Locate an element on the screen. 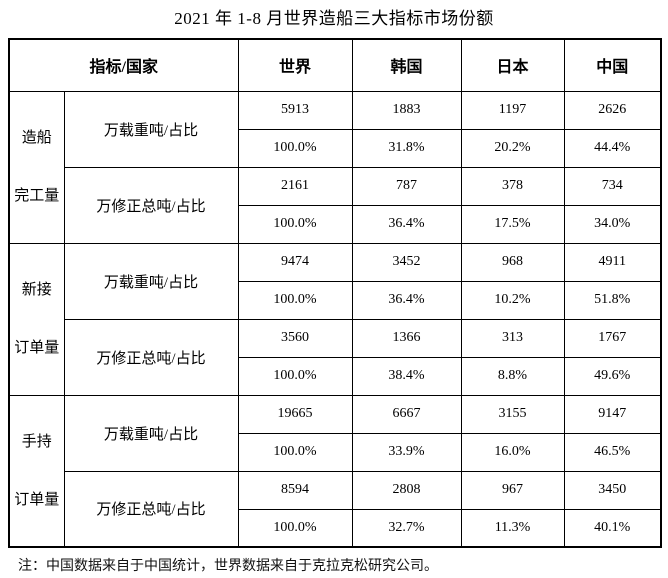 This screenshot has width=668, height=578. value-cell: 1197 is located at coordinates (512, 110).